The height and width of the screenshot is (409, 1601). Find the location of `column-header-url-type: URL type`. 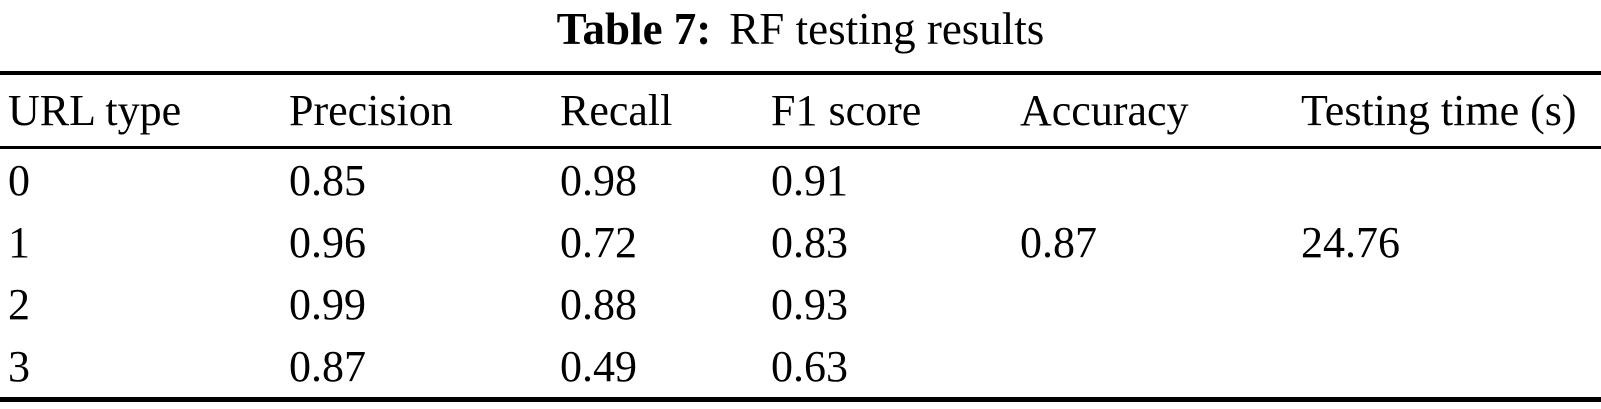

column-header-url-type: URL type is located at coordinates (144, 111).